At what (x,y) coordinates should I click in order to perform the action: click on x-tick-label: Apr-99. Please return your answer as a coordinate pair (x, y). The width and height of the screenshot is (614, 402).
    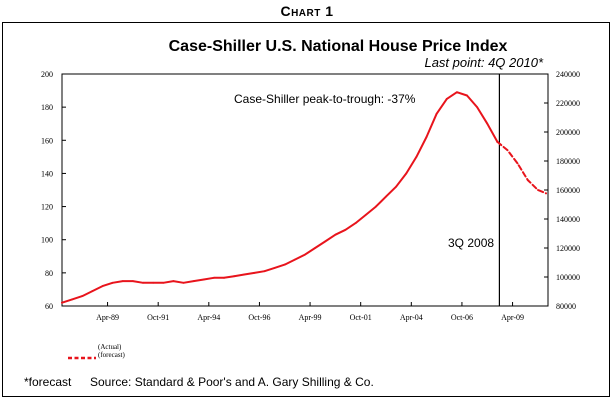
    Looking at the image, I should click on (310, 317).